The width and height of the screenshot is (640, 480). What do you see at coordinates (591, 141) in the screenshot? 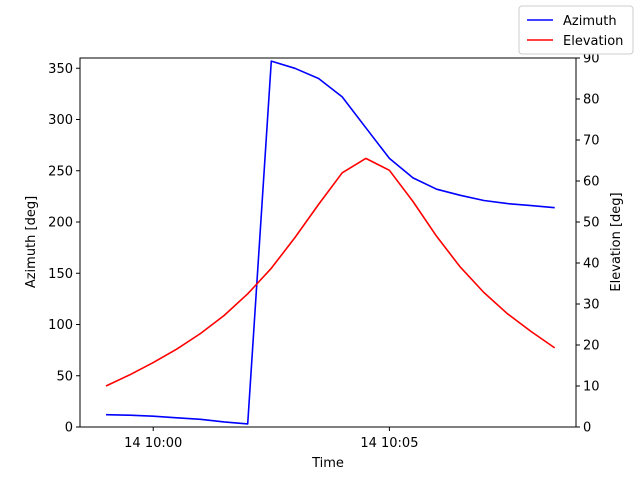
I see `y-tick-label-right: 70` at bounding box center [591, 141].